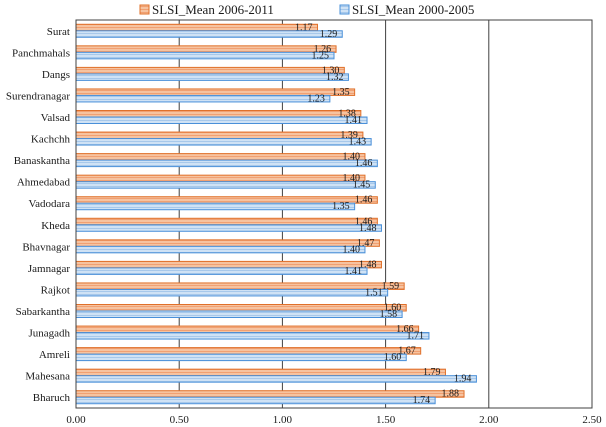 This screenshot has height=427, width=606. What do you see at coordinates (49, 204) in the screenshot?
I see `category-label: Vadodara` at bounding box center [49, 204].